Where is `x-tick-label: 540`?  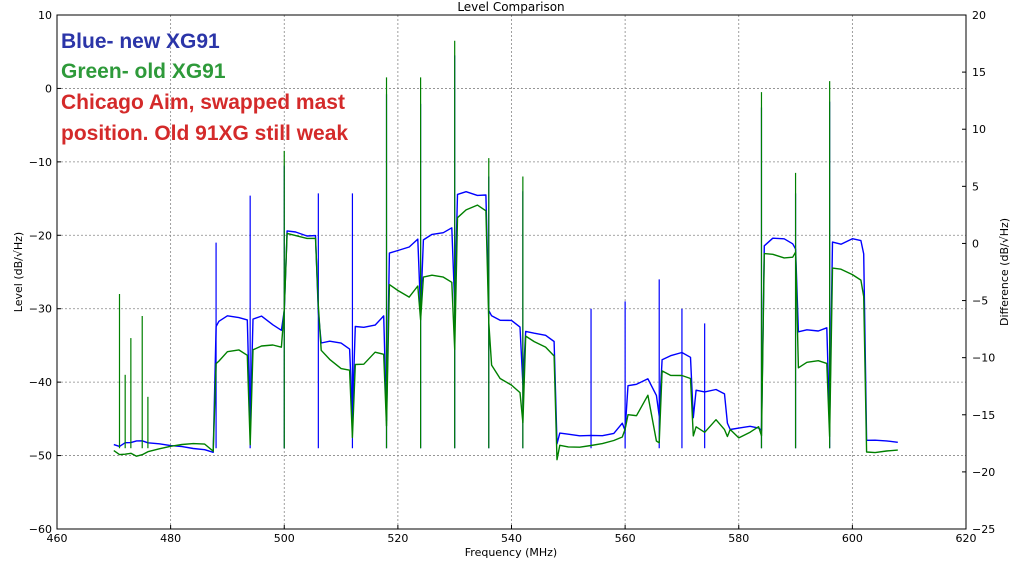 x-tick-label: 540 is located at coordinates (511, 538).